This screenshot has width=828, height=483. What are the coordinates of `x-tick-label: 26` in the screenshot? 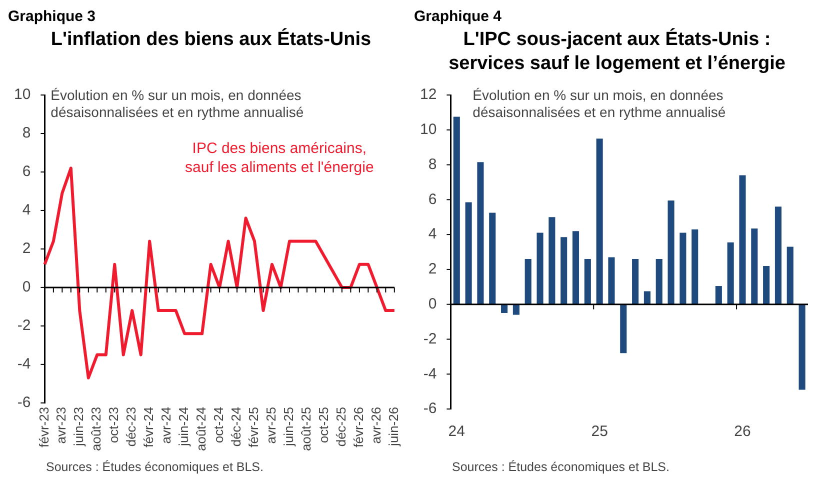 It's located at (742, 431).